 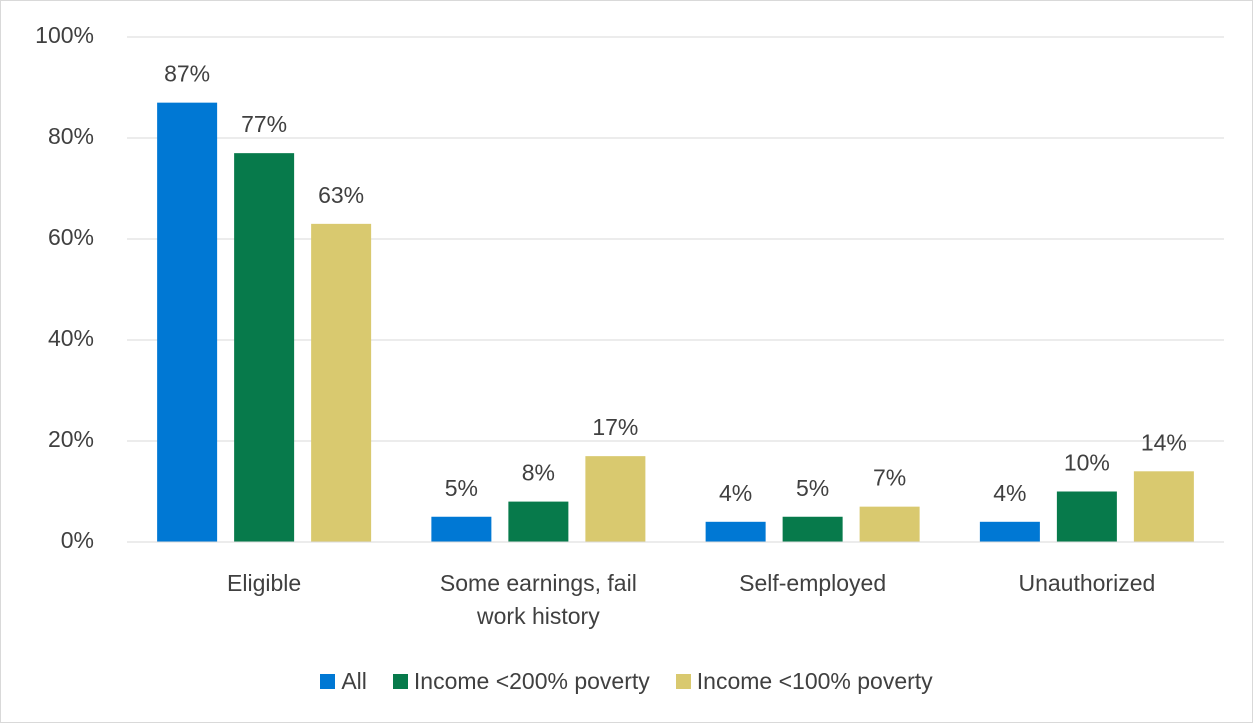 I want to click on y-tick-label: 100%, so click(x=64, y=35).